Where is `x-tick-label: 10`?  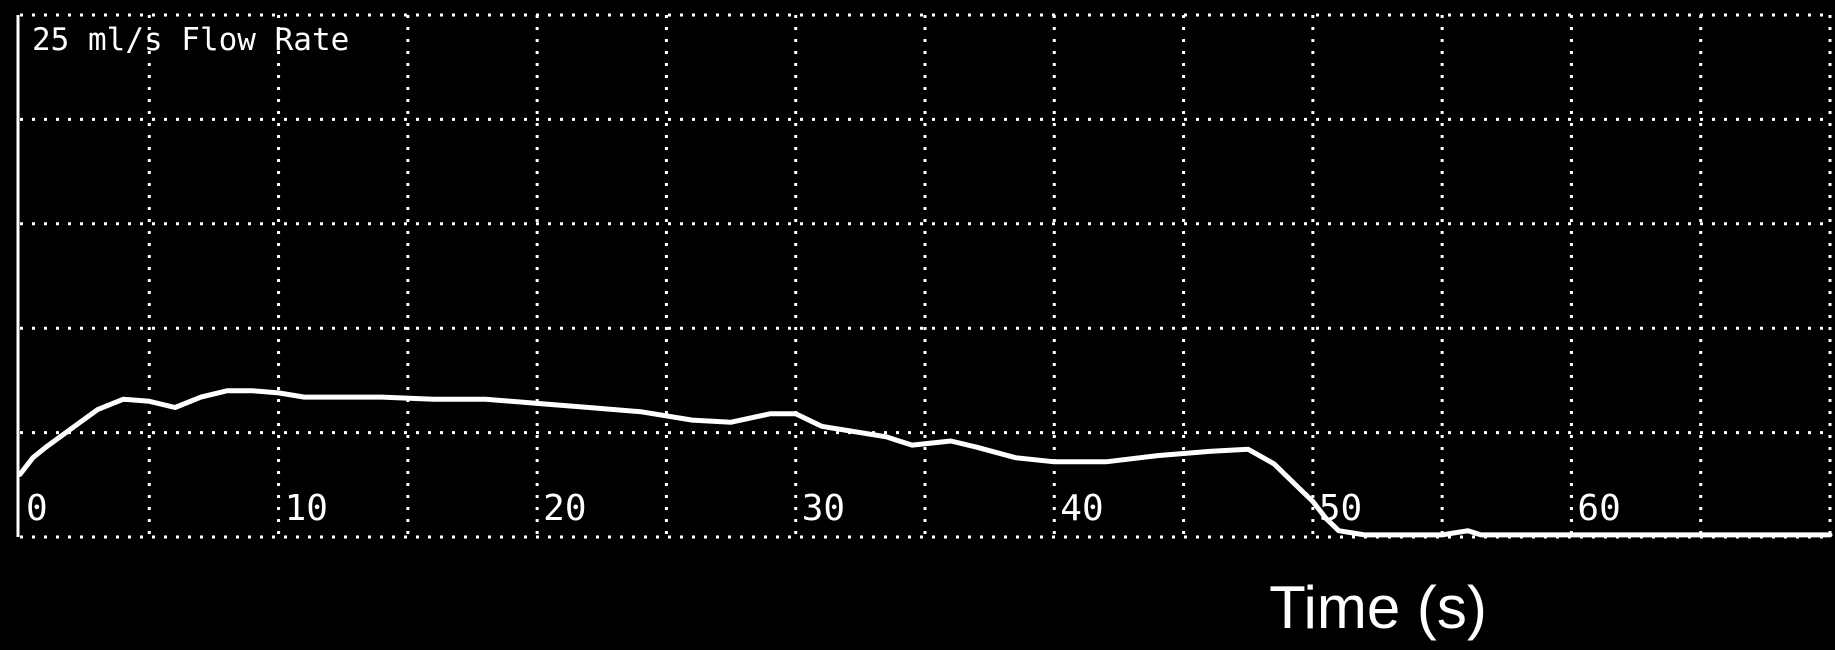
x-tick-label: 10 is located at coordinates (306, 508).